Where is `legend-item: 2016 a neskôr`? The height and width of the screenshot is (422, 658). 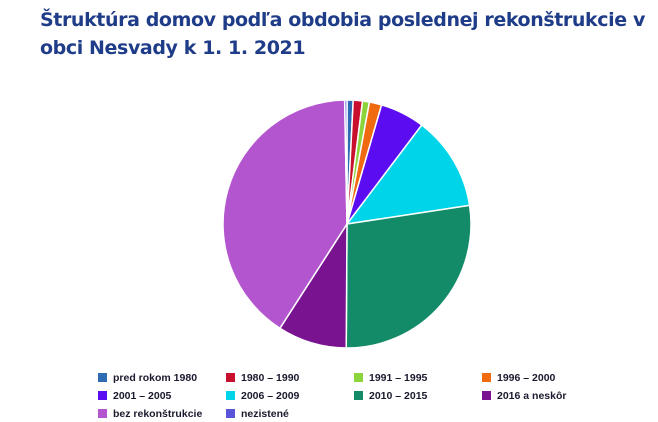 legend-item: 2016 a neskôr is located at coordinates (550, 395).